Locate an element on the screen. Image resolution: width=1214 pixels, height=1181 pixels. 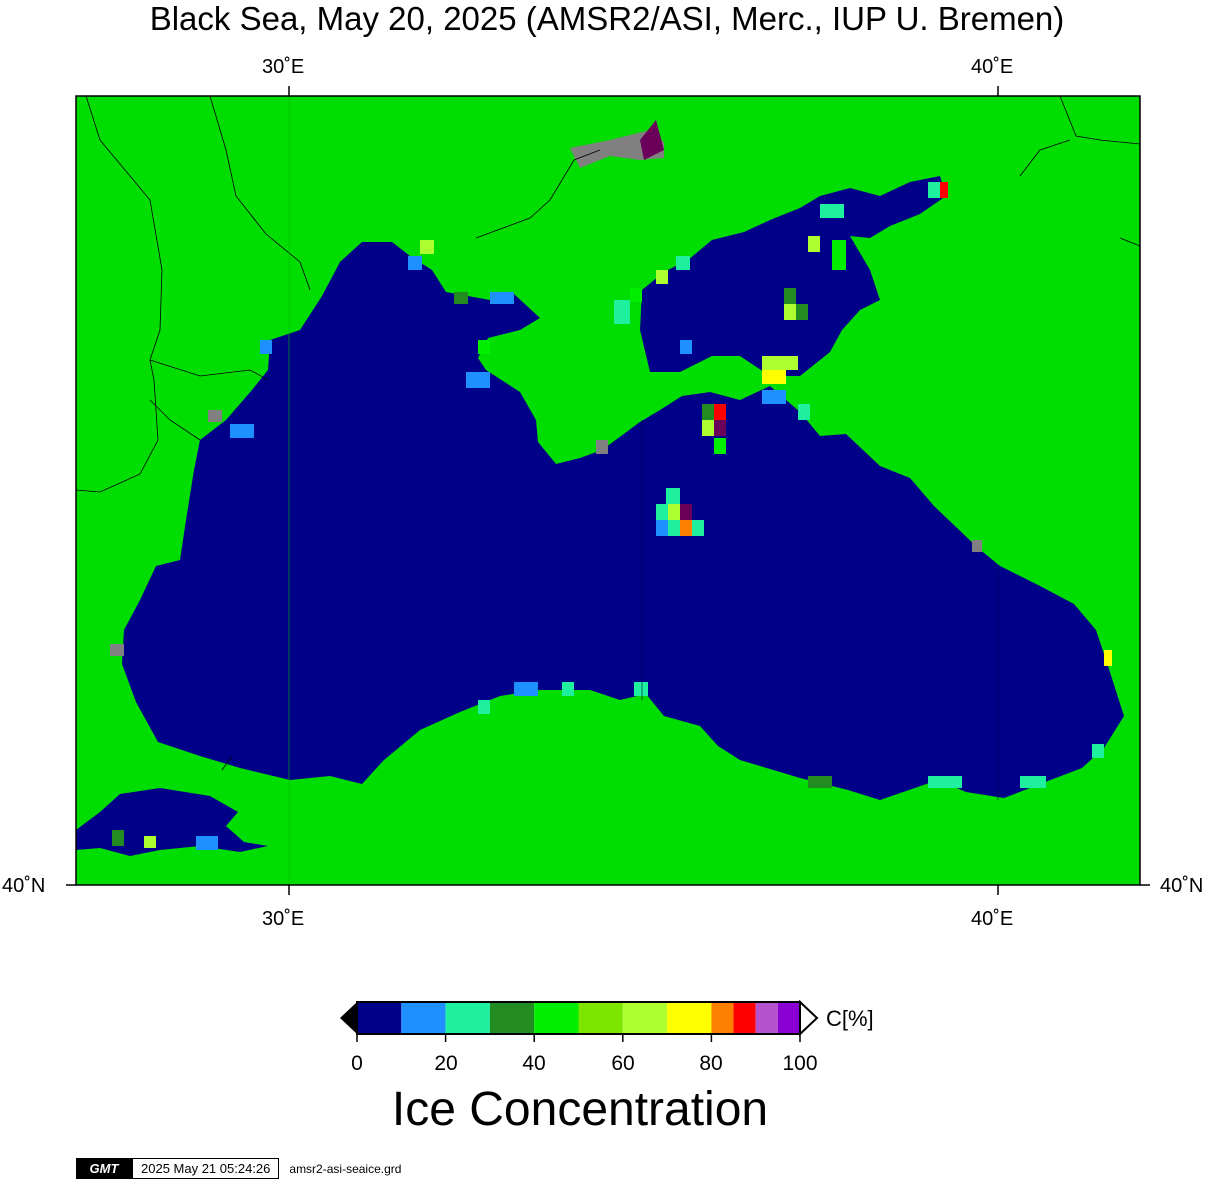
colorbar-tick-label: 100 is located at coordinates (800, 1063).